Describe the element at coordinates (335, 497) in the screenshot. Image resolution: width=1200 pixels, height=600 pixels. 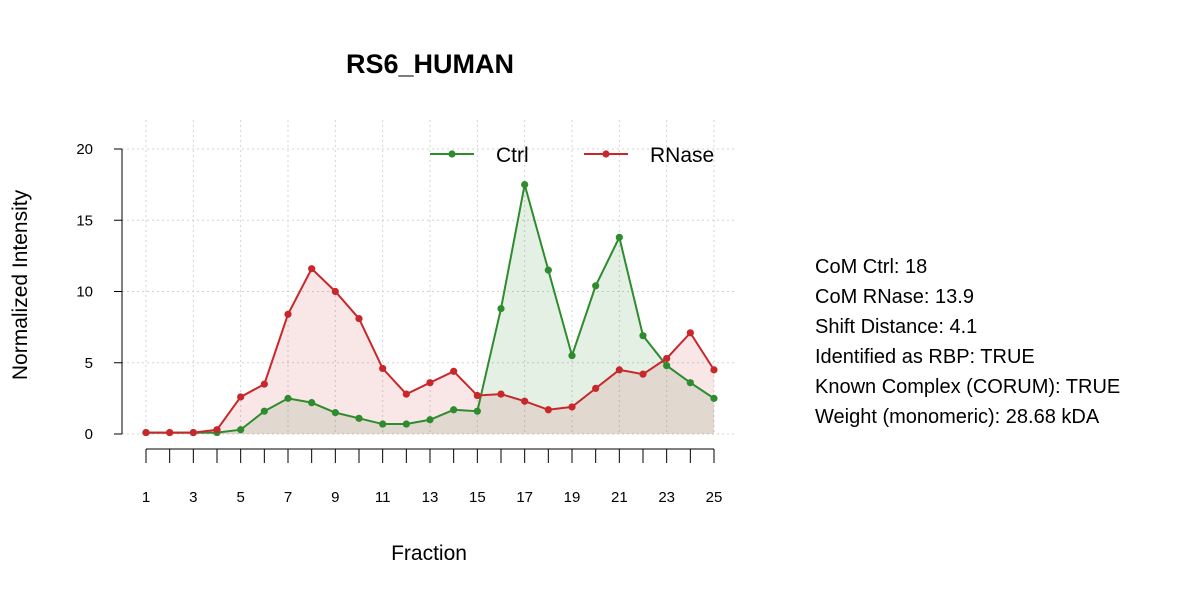
I see `x-tick-label: 9` at that location.